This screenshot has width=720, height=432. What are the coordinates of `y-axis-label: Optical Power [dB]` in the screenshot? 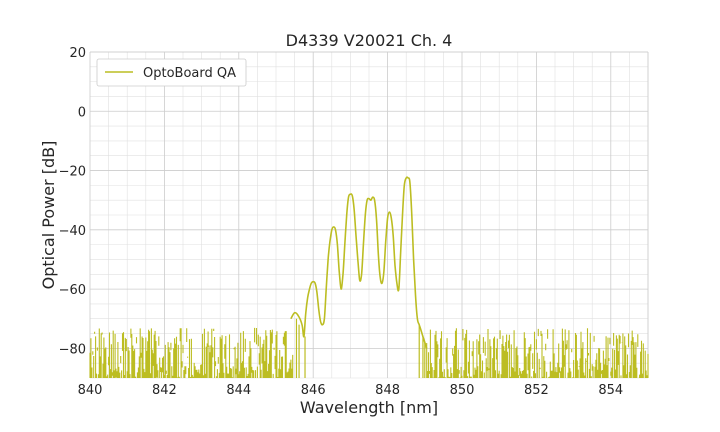 It's located at (48, 215).